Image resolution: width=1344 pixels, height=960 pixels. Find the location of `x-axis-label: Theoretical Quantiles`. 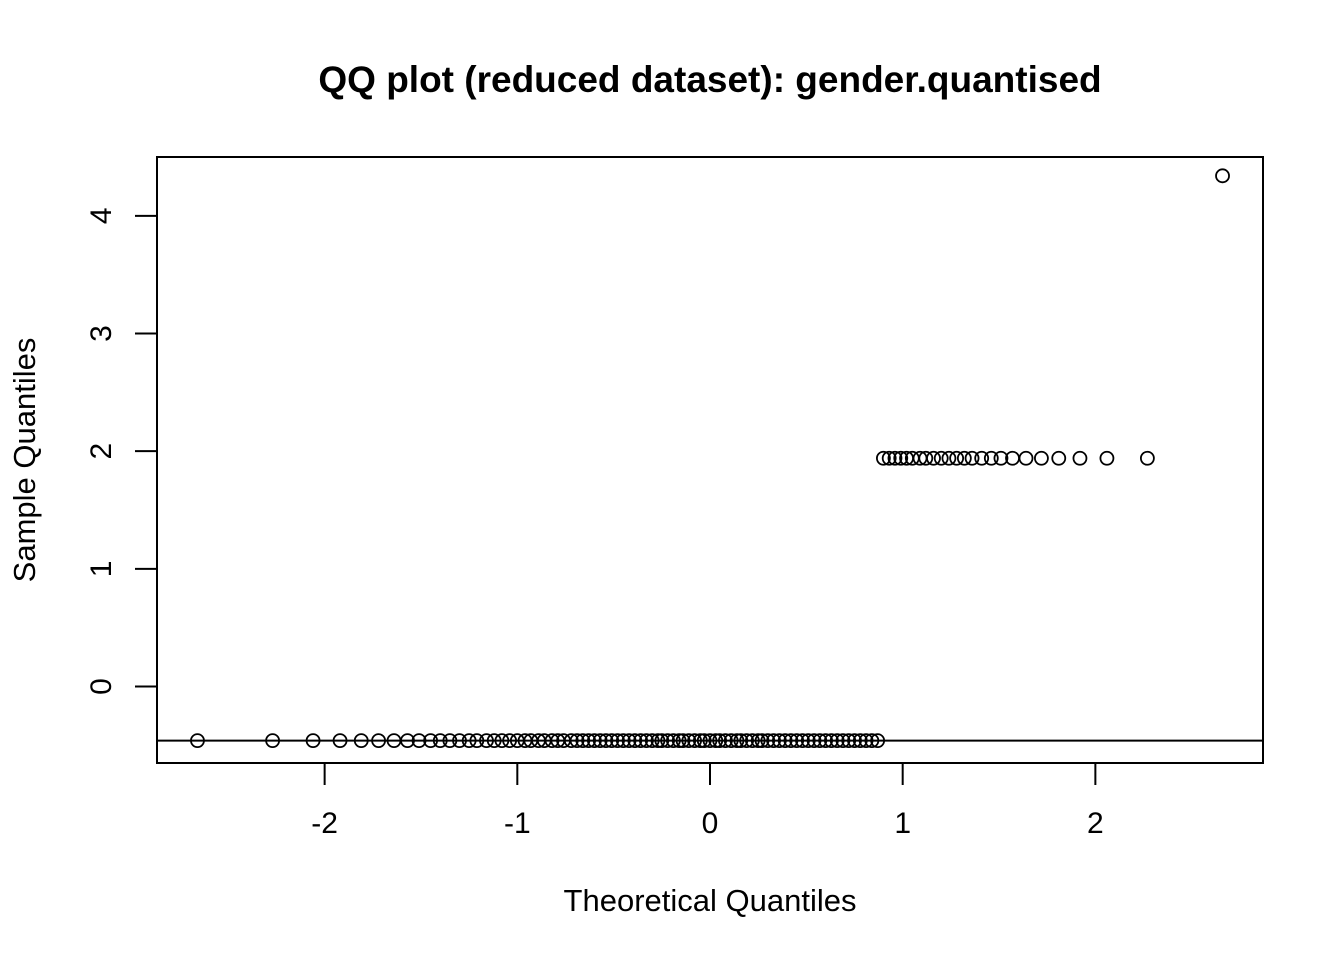

x-axis-label: Theoretical Quantiles is located at coordinates (710, 900).